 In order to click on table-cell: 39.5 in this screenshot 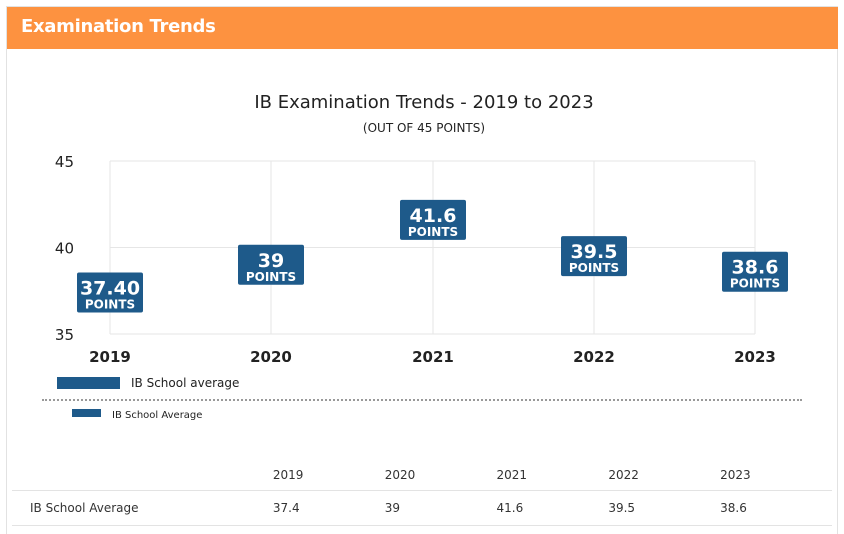, I will do `click(664, 508)`.